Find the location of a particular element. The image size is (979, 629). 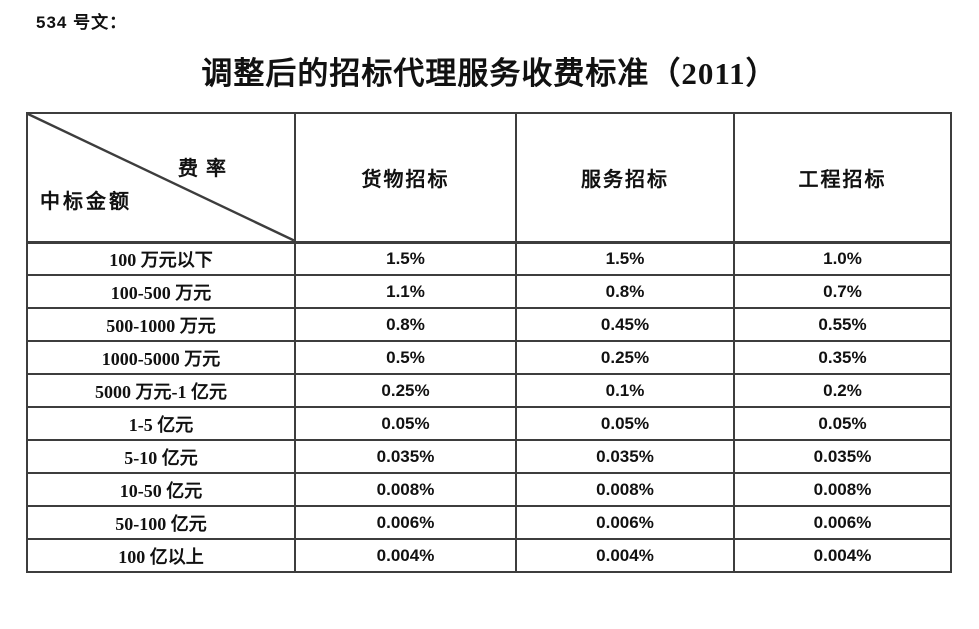

rate-cell-goods: 0.008% is located at coordinates (405, 489).